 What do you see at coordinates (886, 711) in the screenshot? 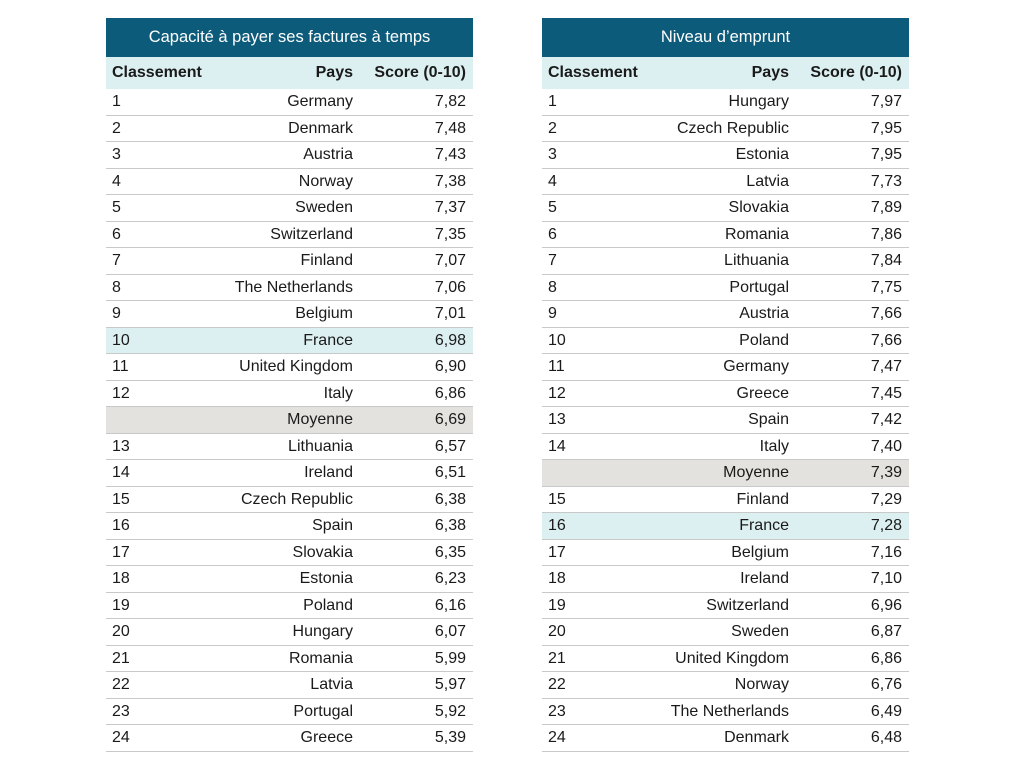
I see `score-cell: 6,49` at bounding box center [886, 711].